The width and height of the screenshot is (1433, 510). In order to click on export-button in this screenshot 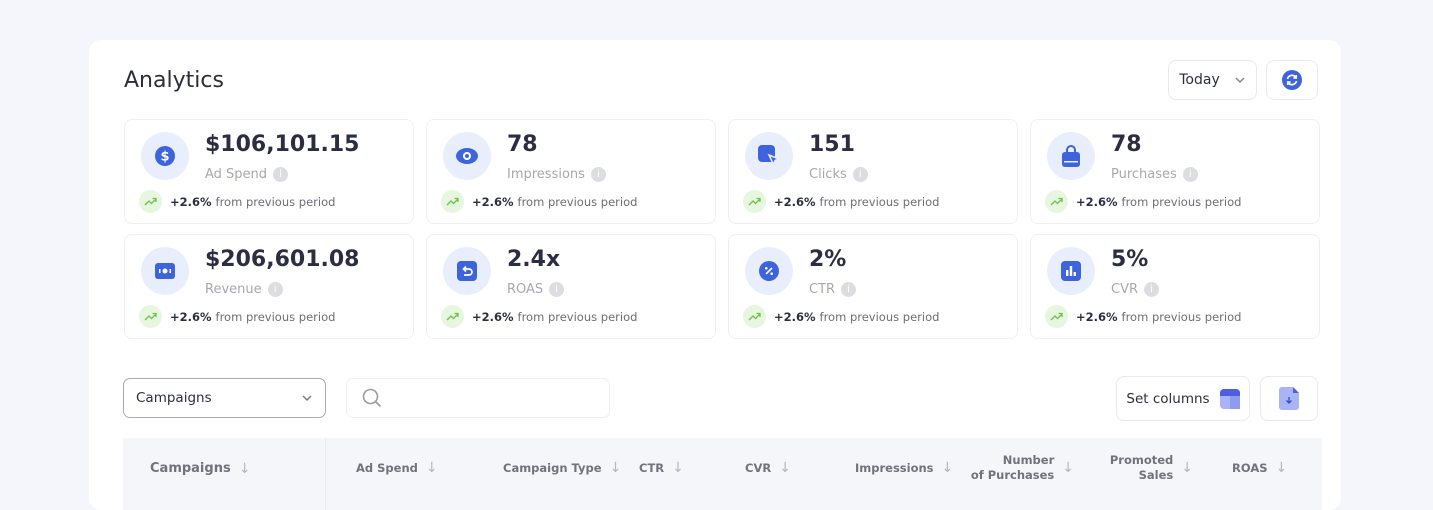, I will do `click(1289, 398)`.